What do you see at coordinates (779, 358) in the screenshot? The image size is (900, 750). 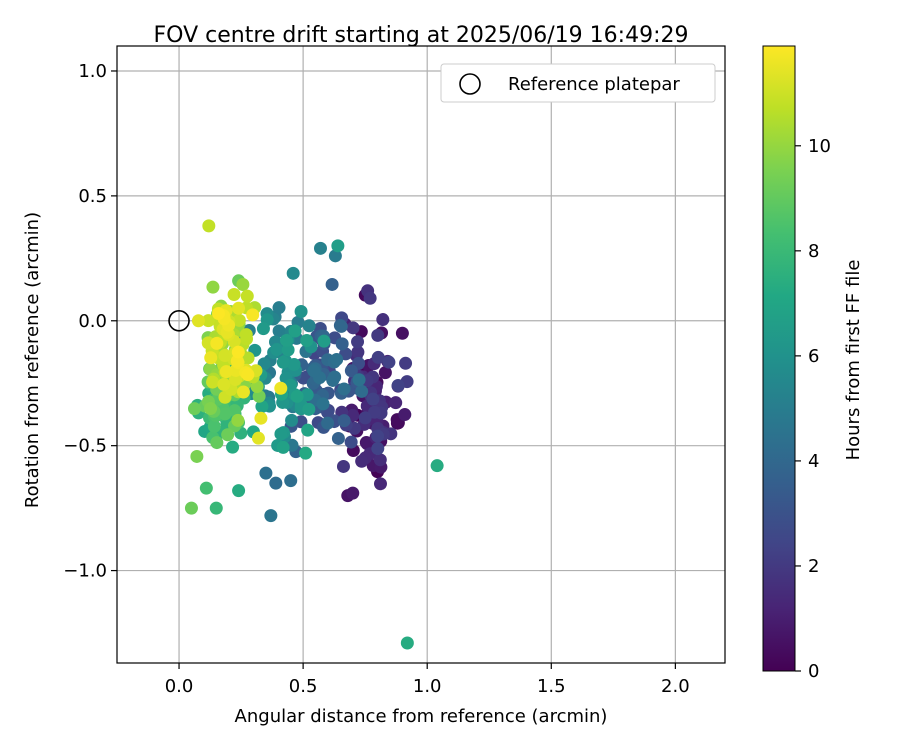 I see `colorbar` at bounding box center [779, 358].